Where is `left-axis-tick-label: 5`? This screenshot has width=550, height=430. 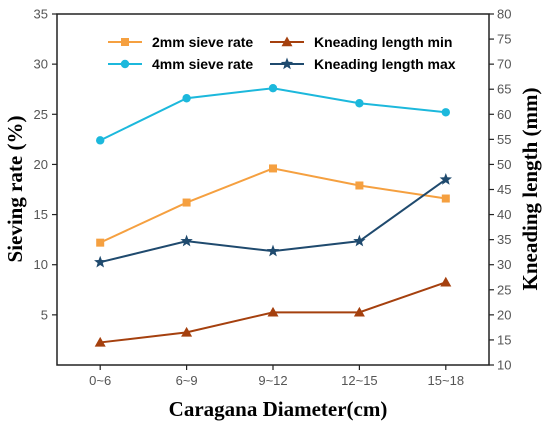 left-axis-tick-label: 5 is located at coordinates (44, 314).